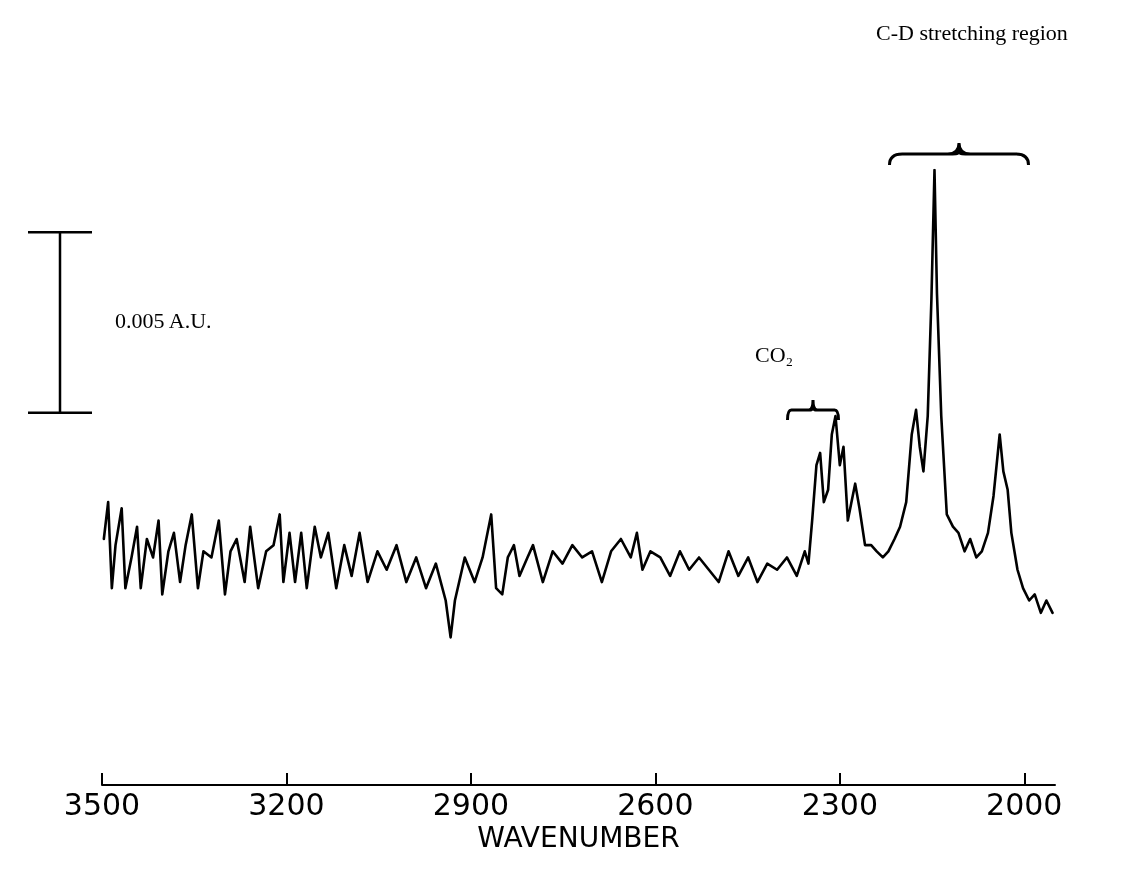 Image resolution: width=1135 pixels, height=886 pixels. What do you see at coordinates (774, 355) in the screenshot?
I see `annotation: CO₂` at bounding box center [774, 355].